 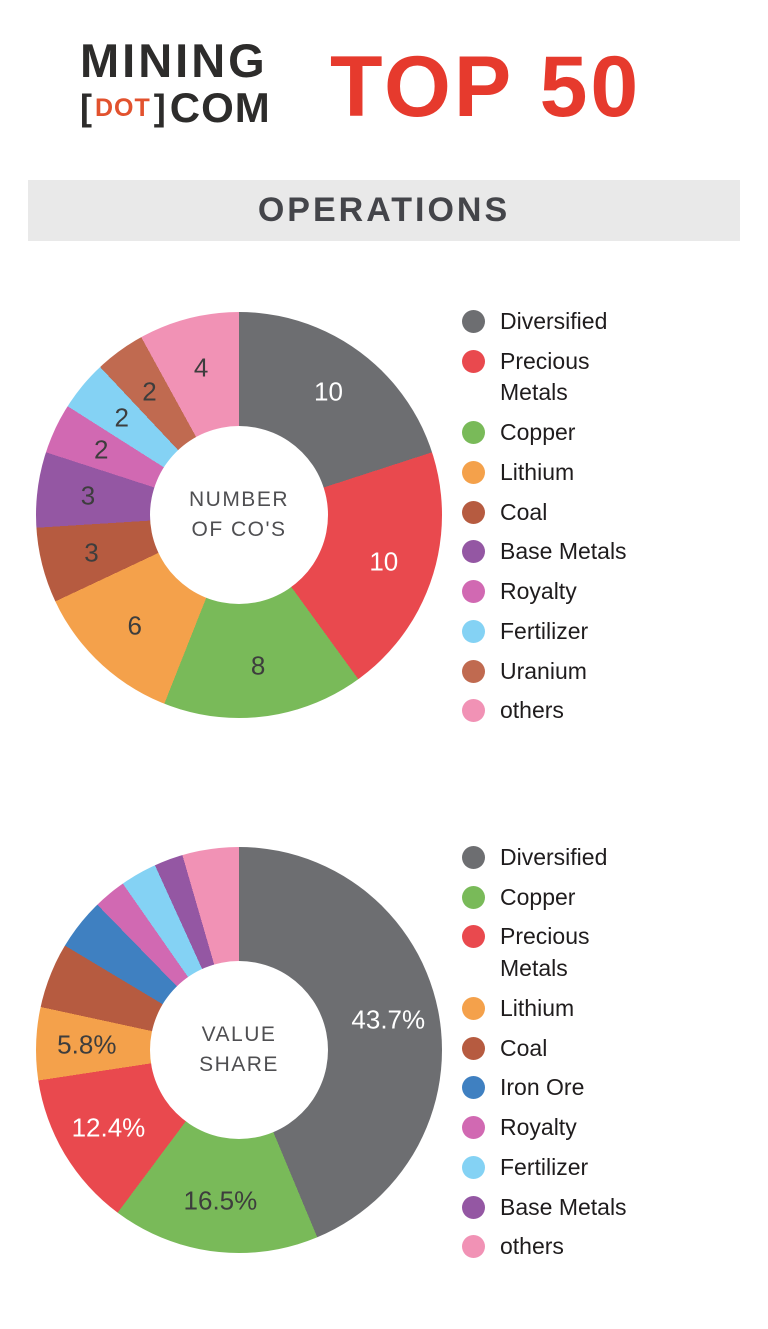 I want to click on chart-center-label: VALUE SHARE, so click(x=239, y=1050).